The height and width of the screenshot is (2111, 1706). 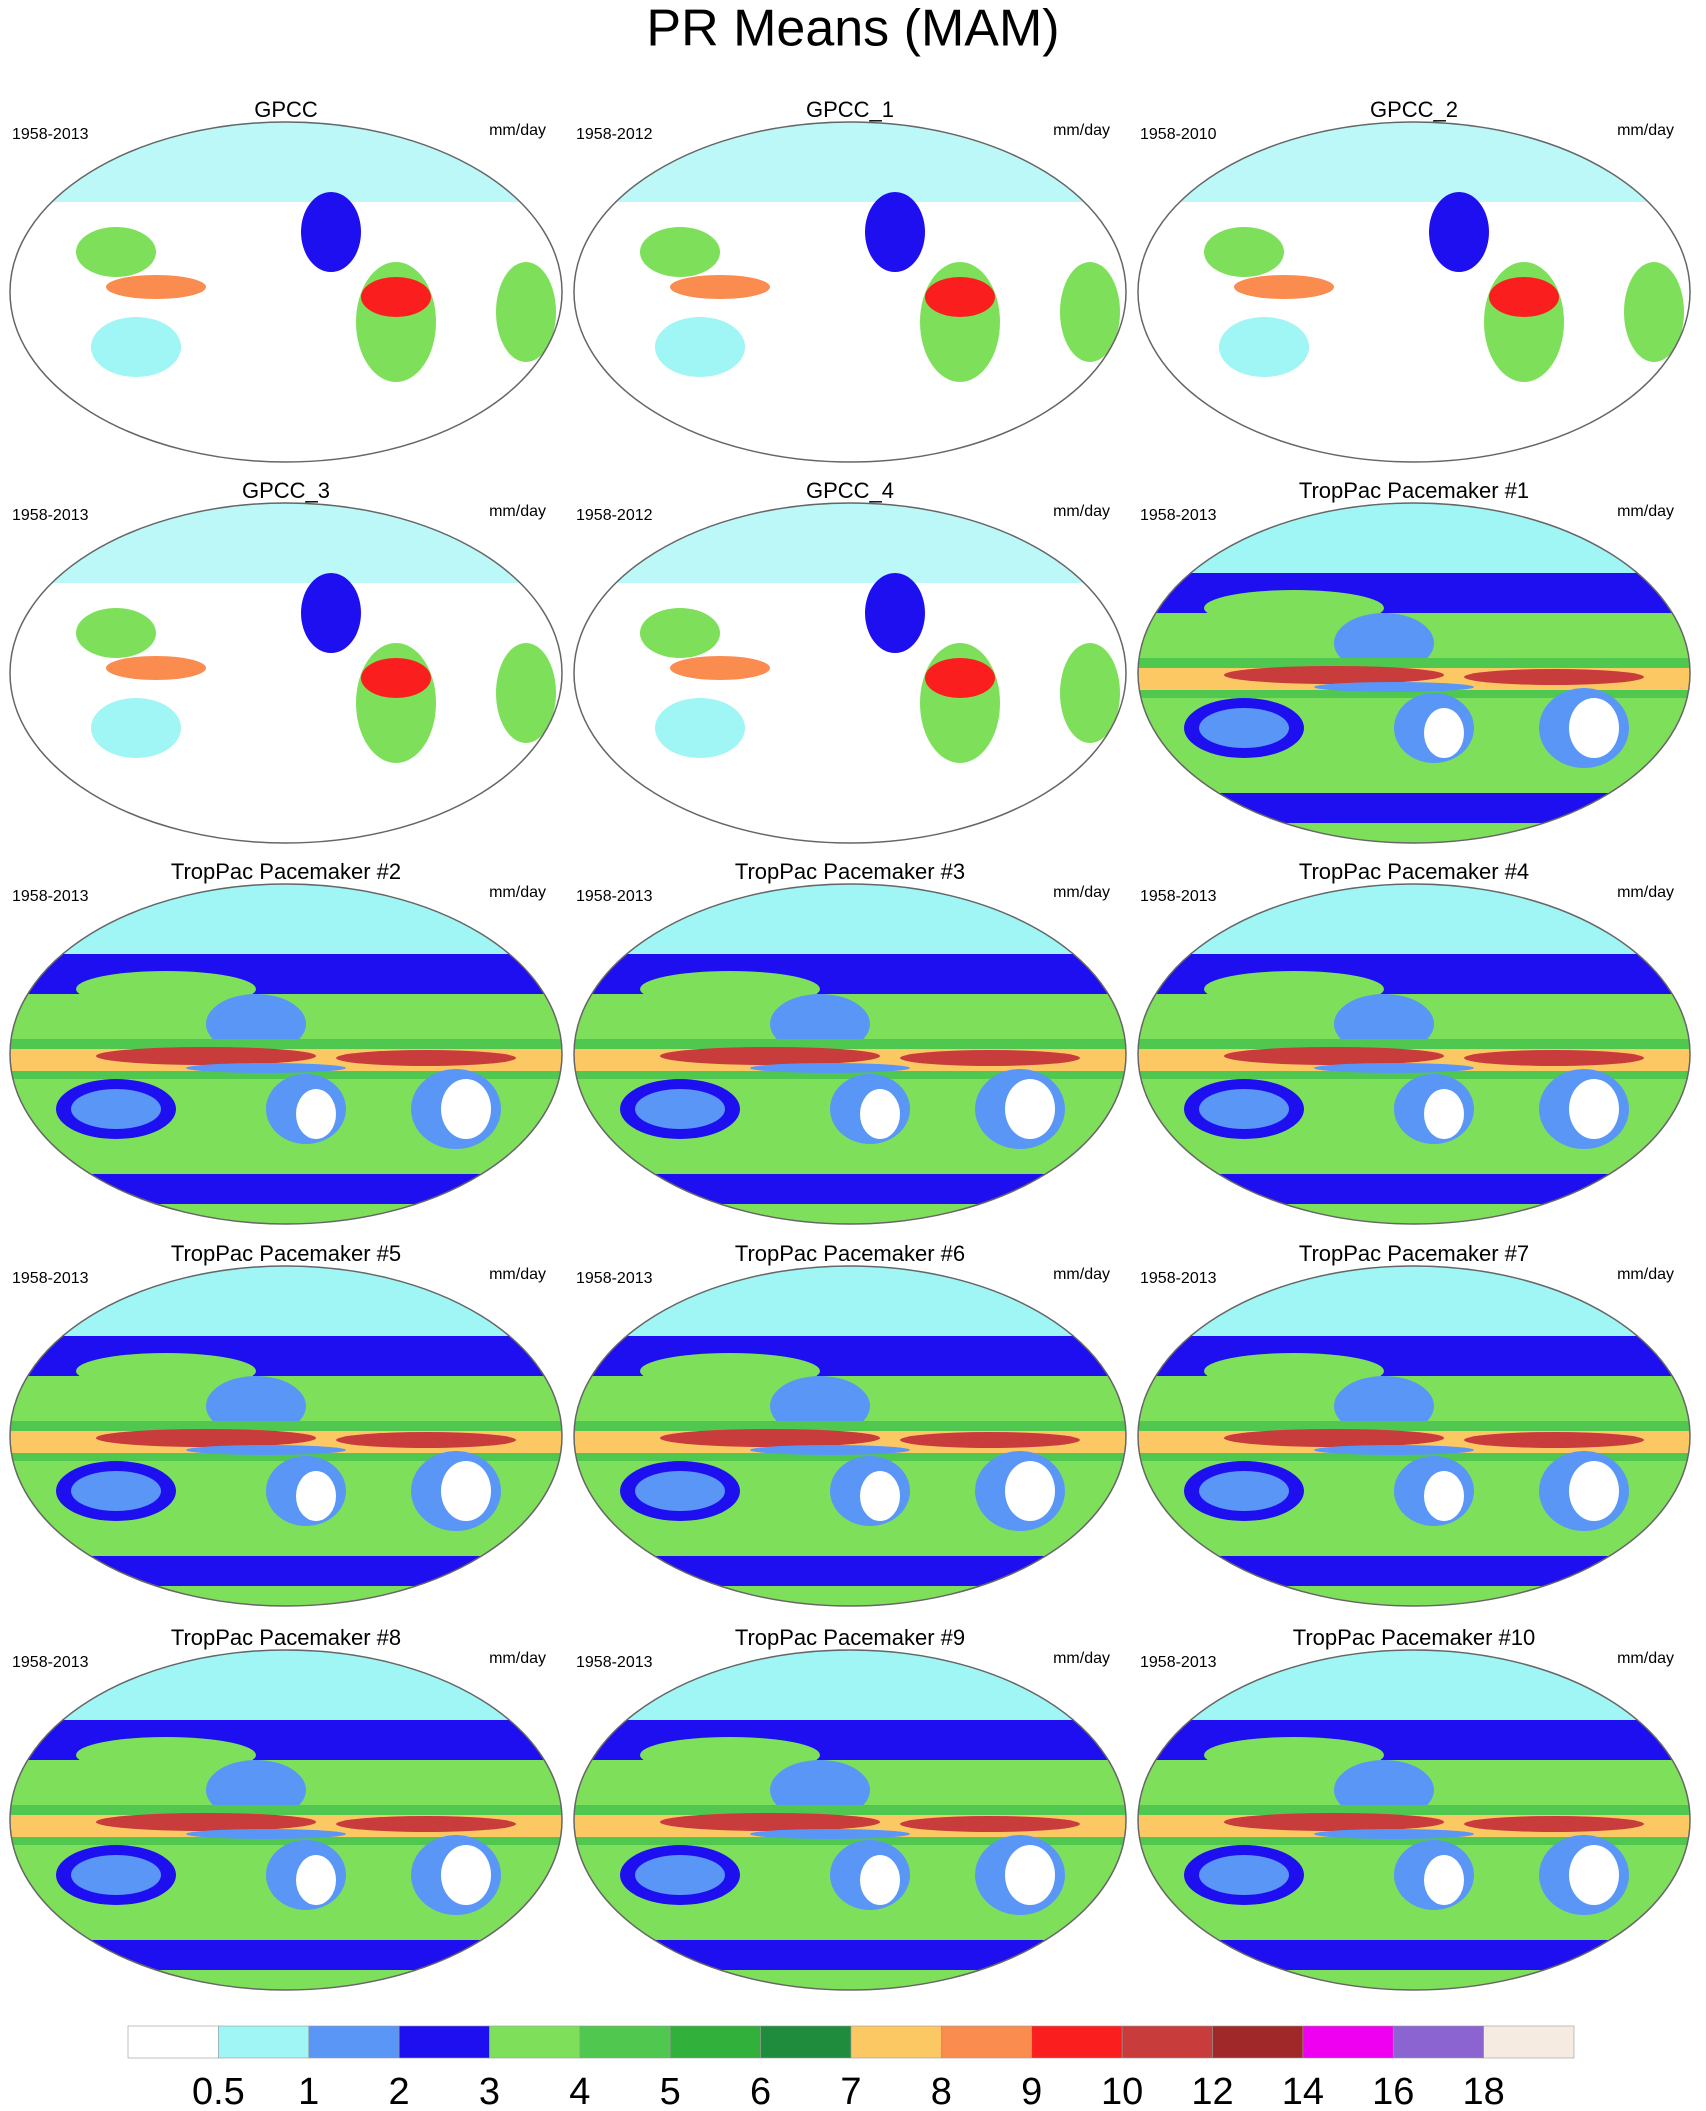 What do you see at coordinates (286, 1253) in the screenshot?
I see `panel-title: TropPac Pacemaker #5` at bounding box center [286, 1253].